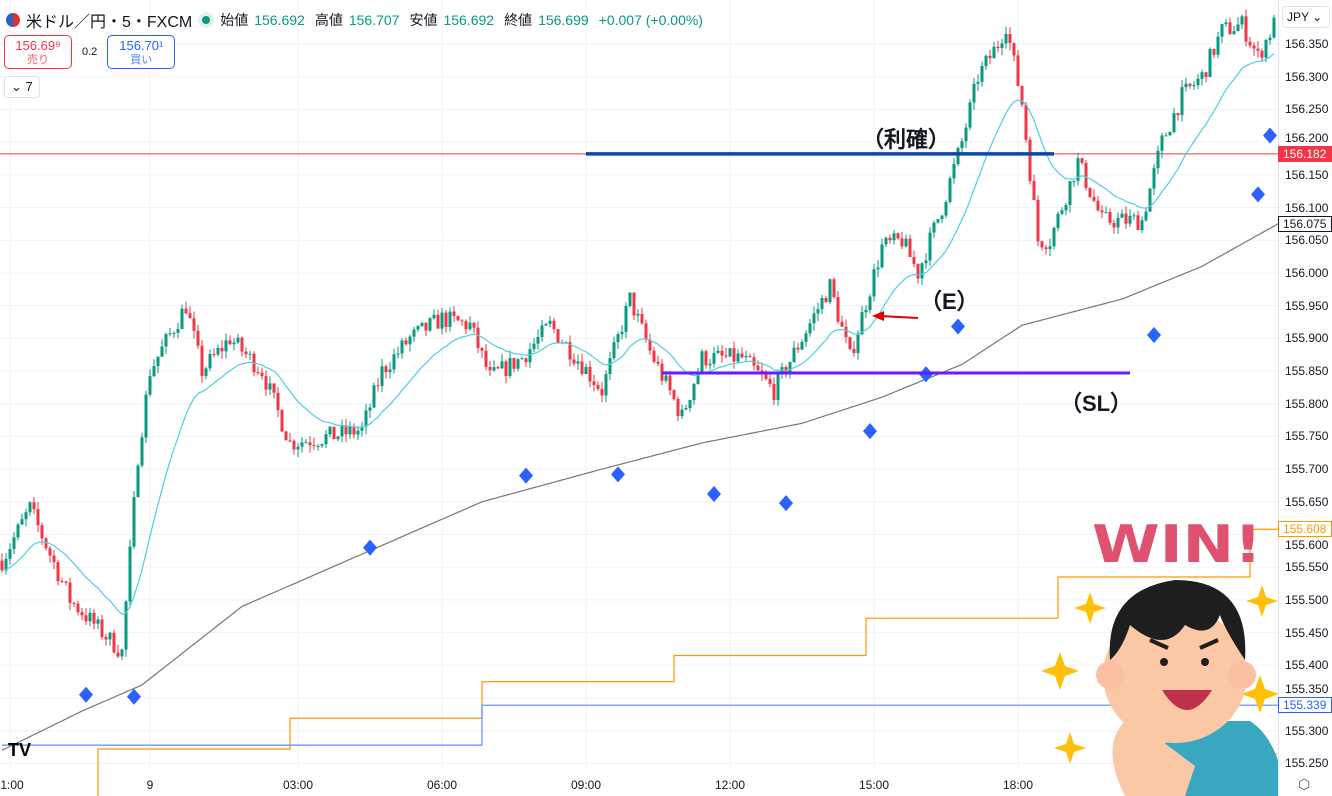 The image size is (1332, 796). What do you see at coordinates (640, 725) in the screenshot?
I see `blue-step-line` at bounding box center [640, 725].